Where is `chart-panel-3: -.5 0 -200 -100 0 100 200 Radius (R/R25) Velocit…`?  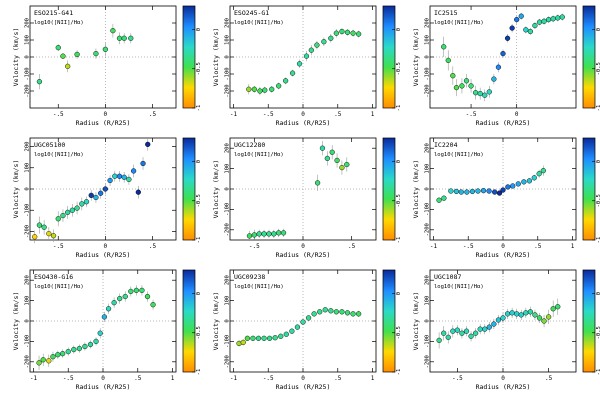 chart-panel-3: -.5 0 -200 -100 0 100 200 Radius (R/R25) Velocit… is located at coordinates (506, 66).